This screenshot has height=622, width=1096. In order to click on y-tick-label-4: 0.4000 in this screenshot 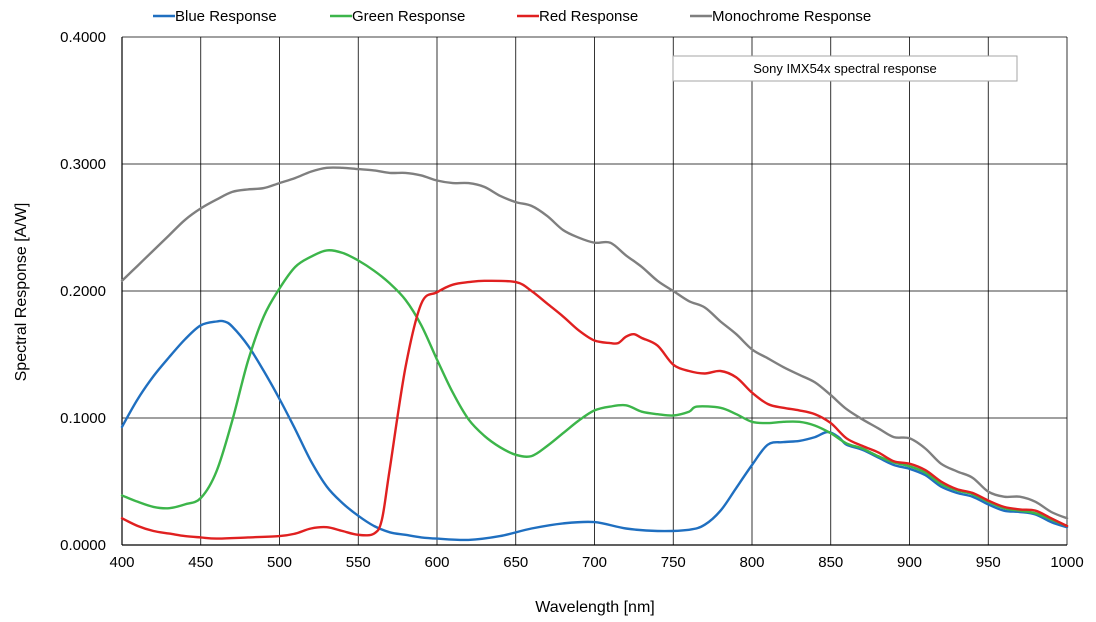, I will do `click(83, 37)`.